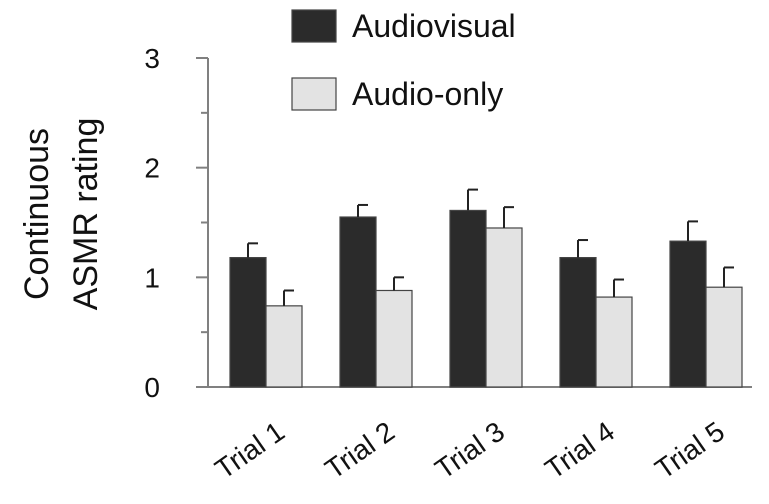 This screenshot has height=504, width=769. What do you see at coordinates (86, 214) in the screenshot?
I see `y-axis-title-line-2: ASMR rating` at bounding box center [86, 214].